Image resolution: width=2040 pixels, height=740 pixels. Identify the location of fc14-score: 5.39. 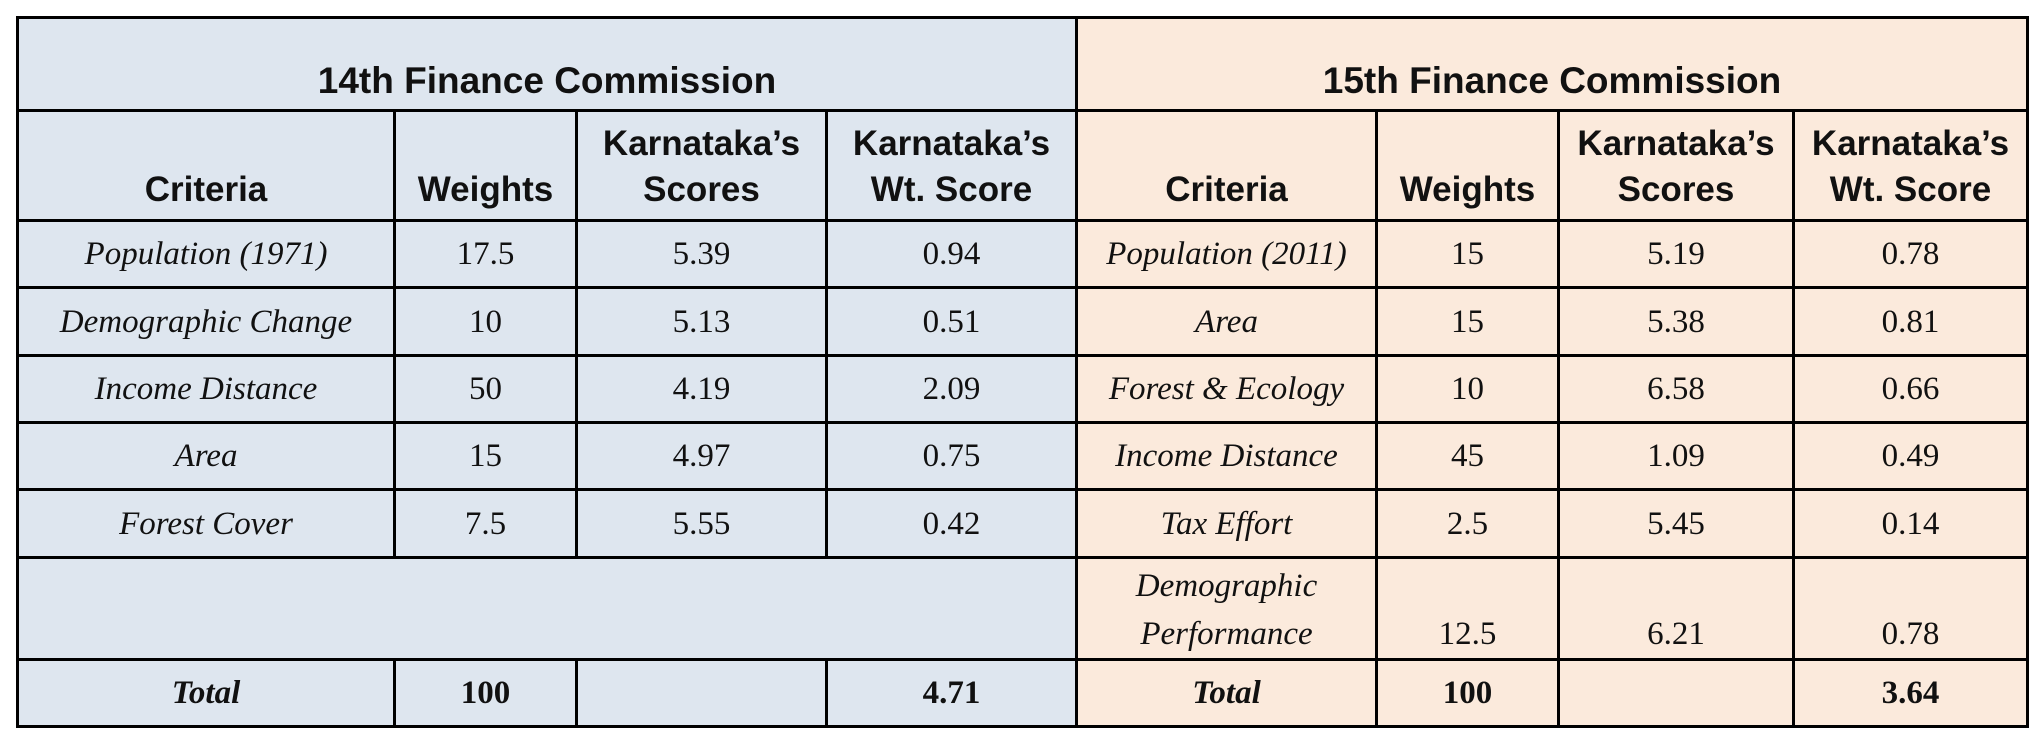
(701, 254).